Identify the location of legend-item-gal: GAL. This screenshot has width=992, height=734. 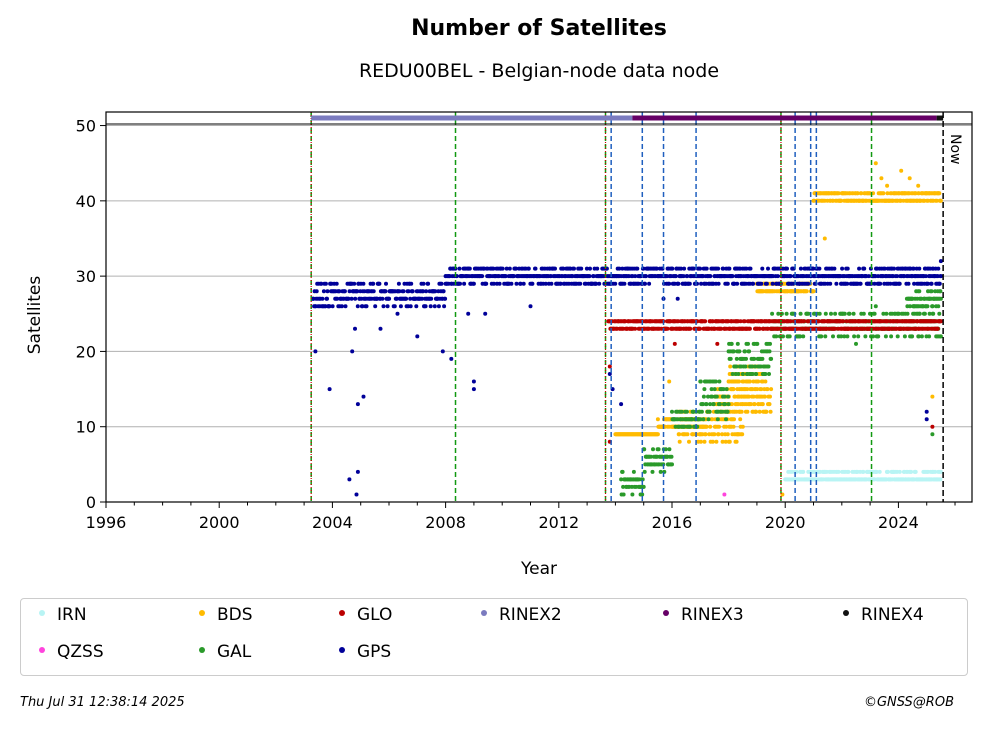
(225, 652).